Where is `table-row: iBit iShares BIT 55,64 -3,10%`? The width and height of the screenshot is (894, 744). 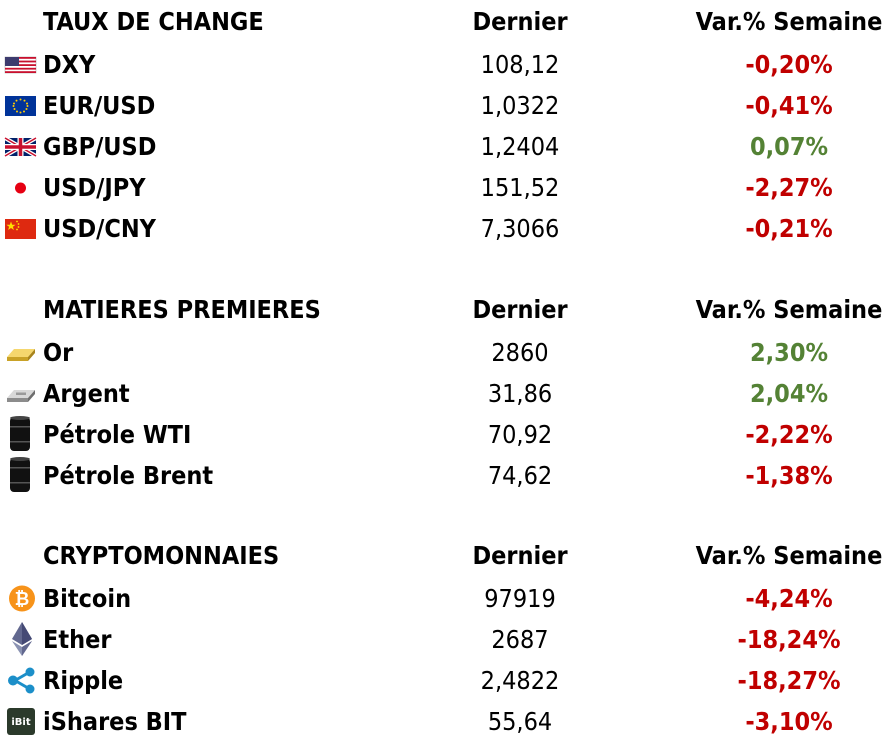
table-row: iBit iShares BIT 55,64 -3,10% is located at coordinates (447, 721).